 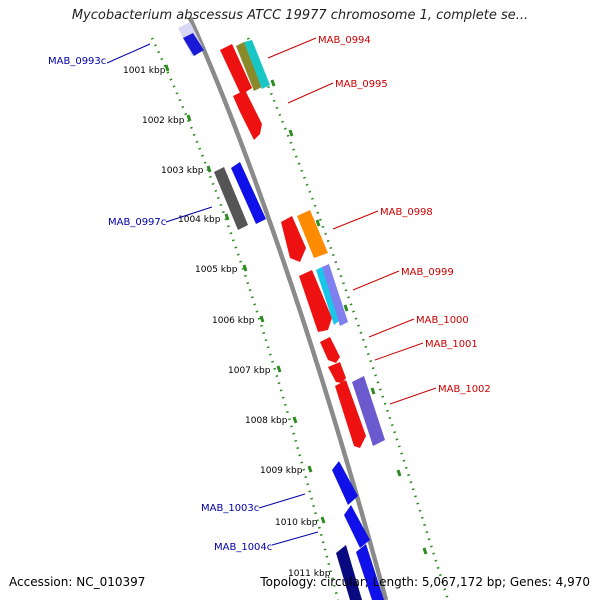 What do you see at coordinates (128, 53) in the screenshot?
I see `leader-MAB_0993c` at bounding box center [128, 53].